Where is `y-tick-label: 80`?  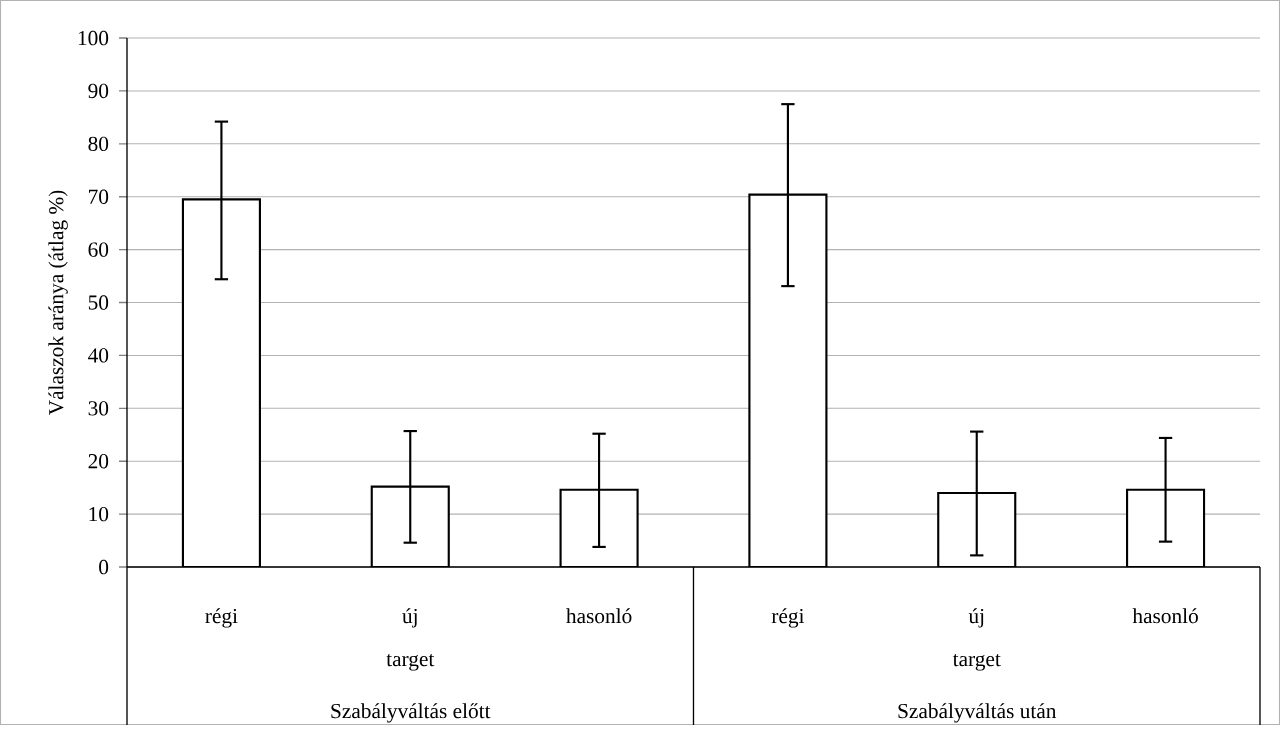
y-tick-label: 80 is located at coordinates (98, 144).